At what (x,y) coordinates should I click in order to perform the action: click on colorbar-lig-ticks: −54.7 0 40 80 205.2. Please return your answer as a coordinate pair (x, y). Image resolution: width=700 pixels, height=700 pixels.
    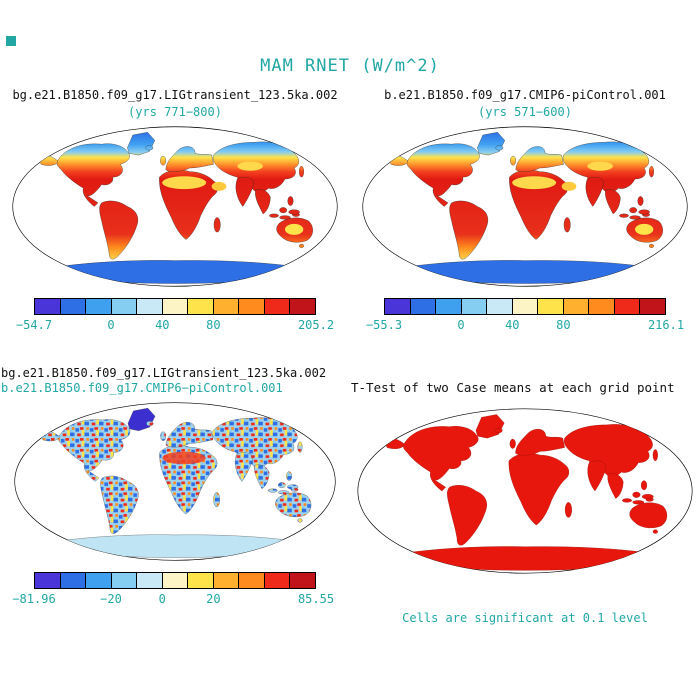
    Looking at the image, I should click on (175, 326).